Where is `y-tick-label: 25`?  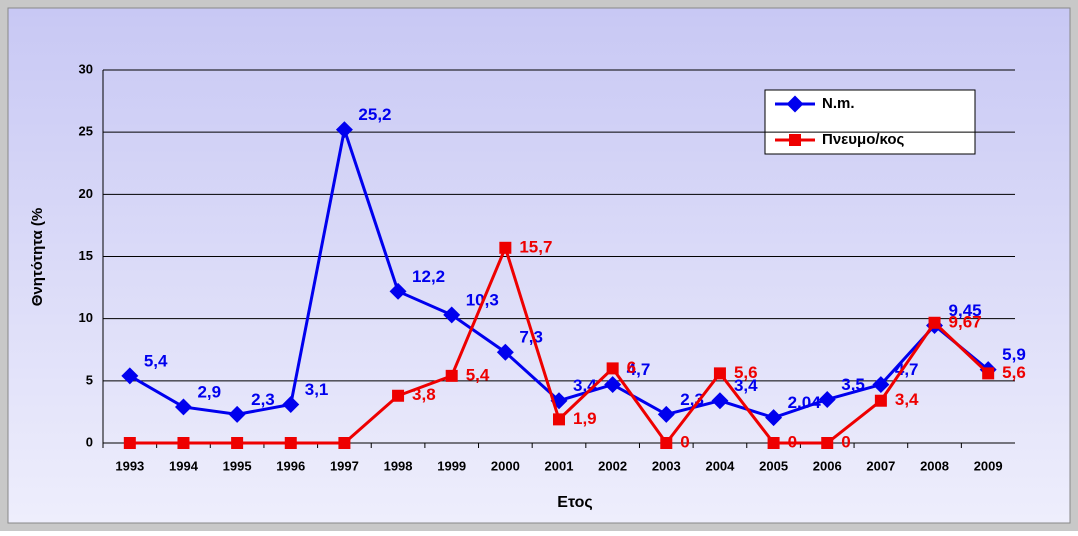 y-tick-label: 25 is located at coordinates (86, 131).